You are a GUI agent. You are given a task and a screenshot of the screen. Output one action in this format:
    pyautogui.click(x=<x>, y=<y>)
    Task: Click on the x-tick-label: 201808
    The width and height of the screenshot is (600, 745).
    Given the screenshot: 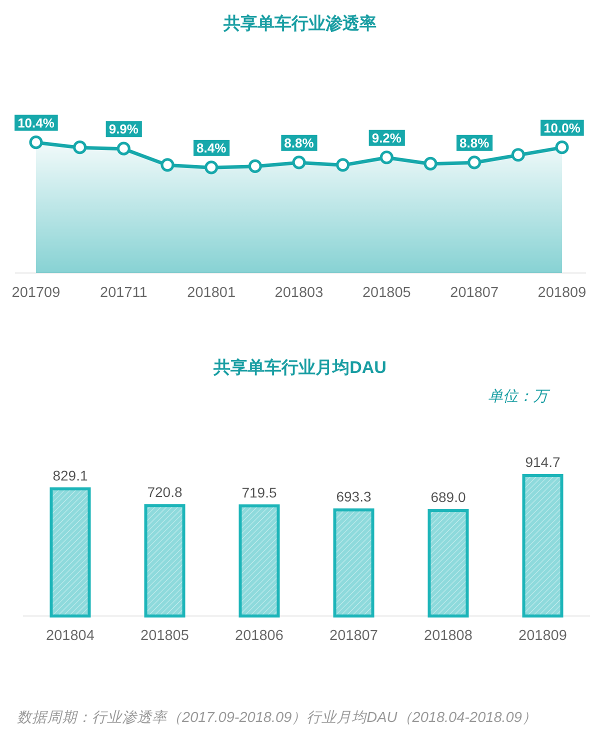 What is the action you would take?
    pyautogui.click(x=448, y=636)
    